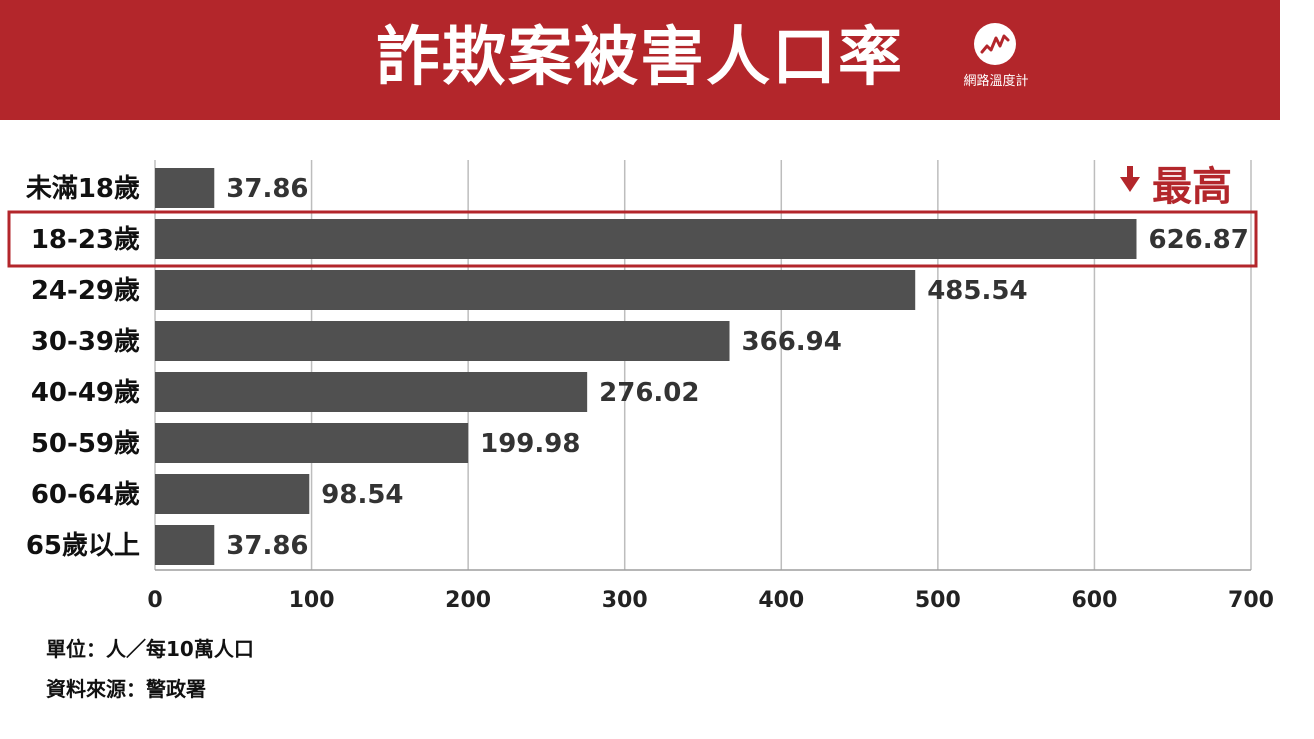  I want to click on highlight-label: 最高, so click(1192, 187).